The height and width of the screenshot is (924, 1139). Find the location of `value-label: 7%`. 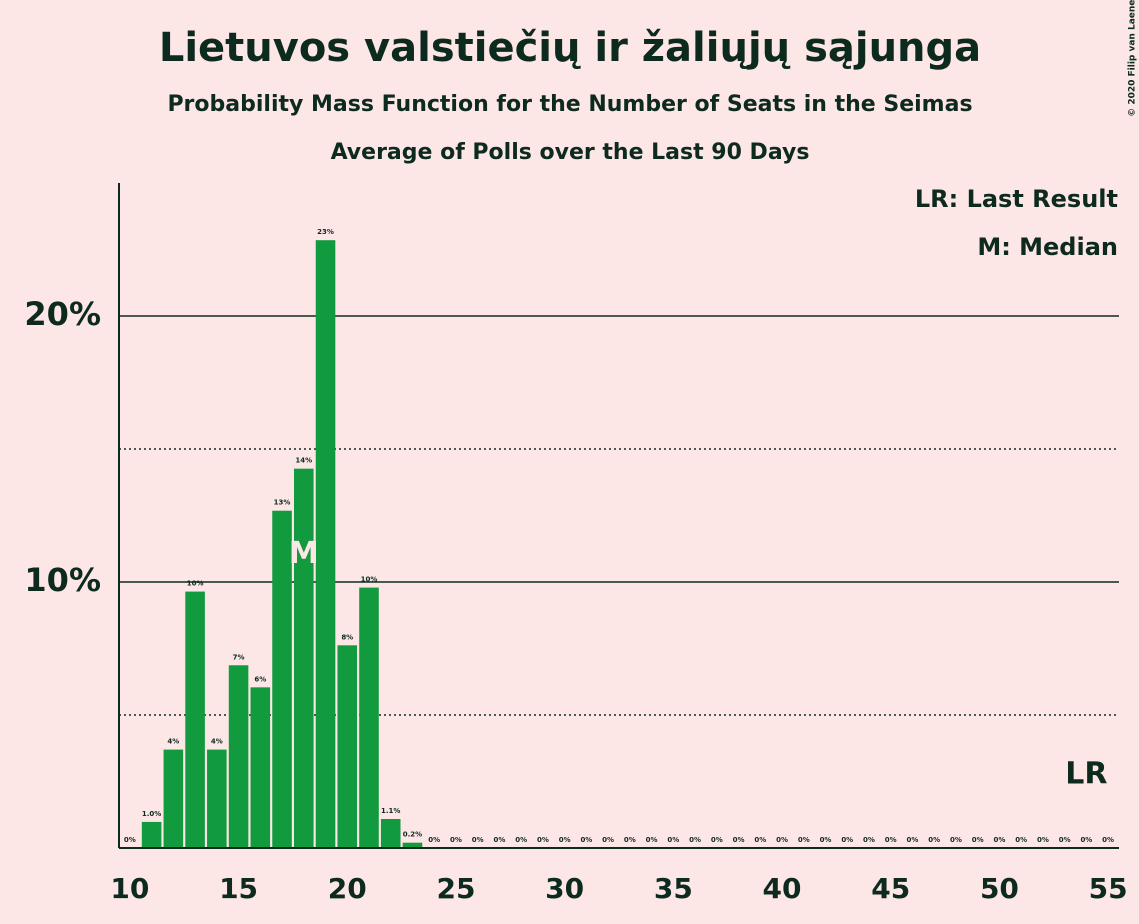

value-label: 7% is located at coordinates (239, 657).